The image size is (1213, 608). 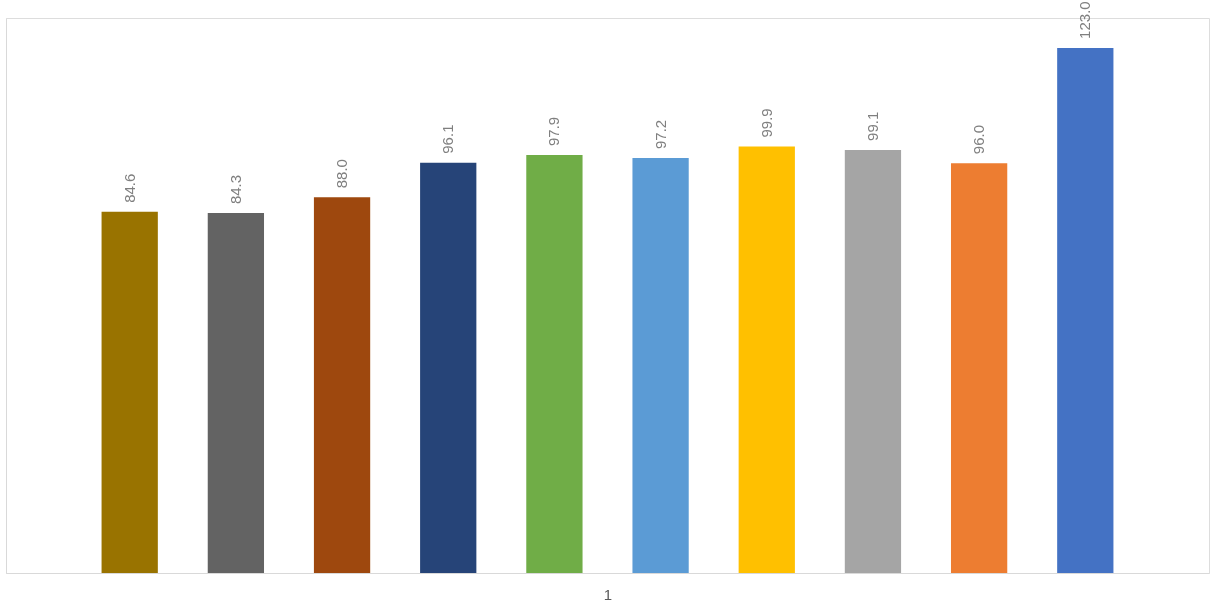 I want to click on data-label: 96.0, so click(x=979, y=139).